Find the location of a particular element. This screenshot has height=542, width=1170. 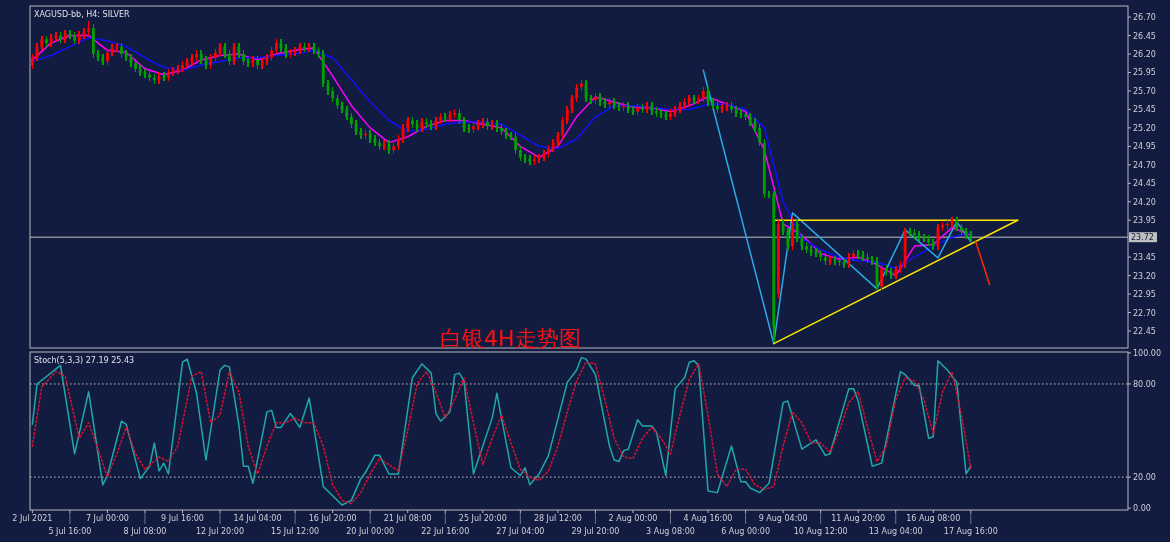

x-tick-label: 16 Aug 08:00 is located at coordinates (933, 518).